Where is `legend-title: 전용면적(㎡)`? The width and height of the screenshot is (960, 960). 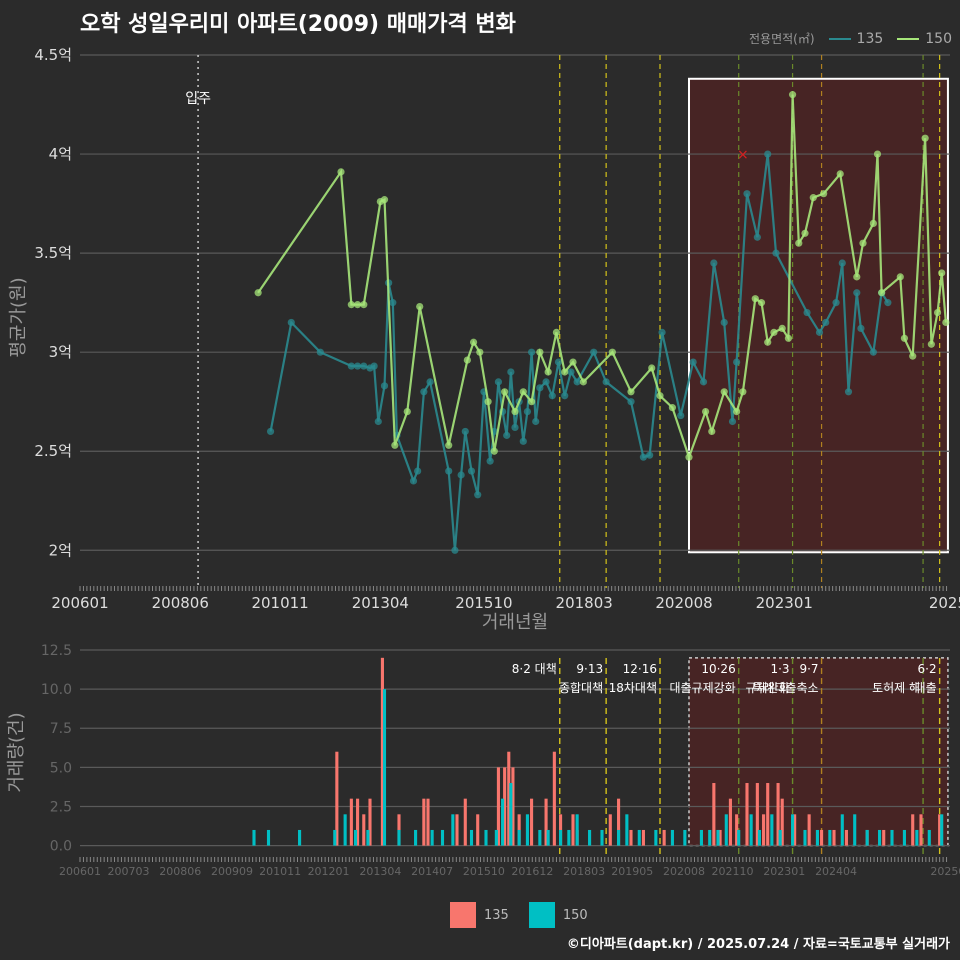
legend-title: 전용면적(㎡) is located at coordinates (782, 39).